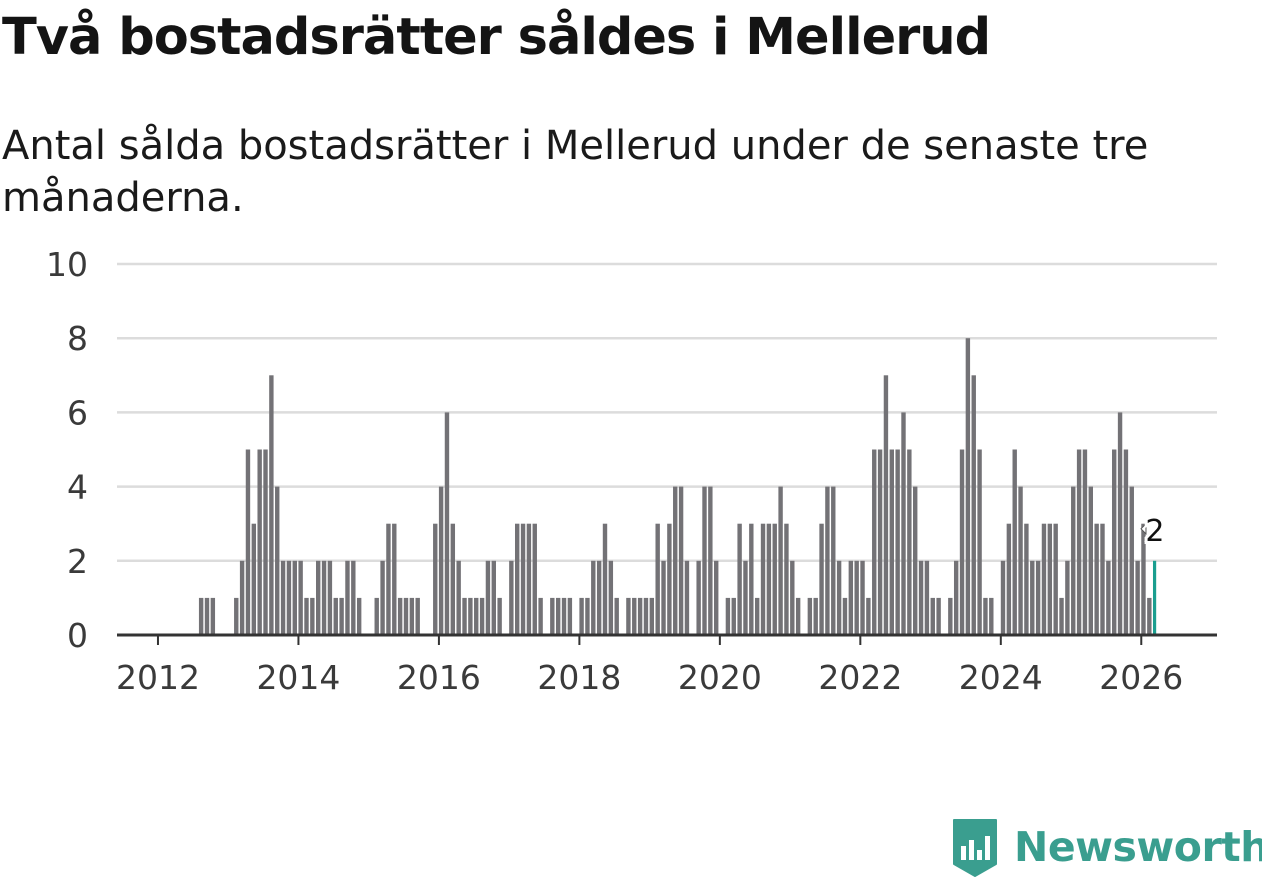  What do you see at coordinates (298, 677) in the screenshot?
I see `x-tick-label: 2014` at bounding box center [298, 677].